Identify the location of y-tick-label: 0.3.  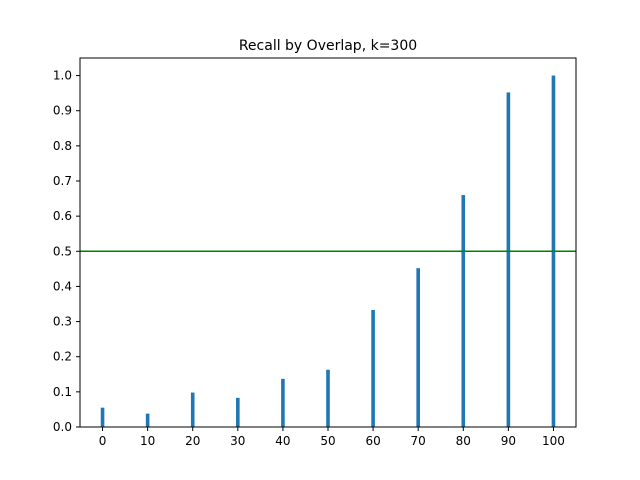
(62, 322).